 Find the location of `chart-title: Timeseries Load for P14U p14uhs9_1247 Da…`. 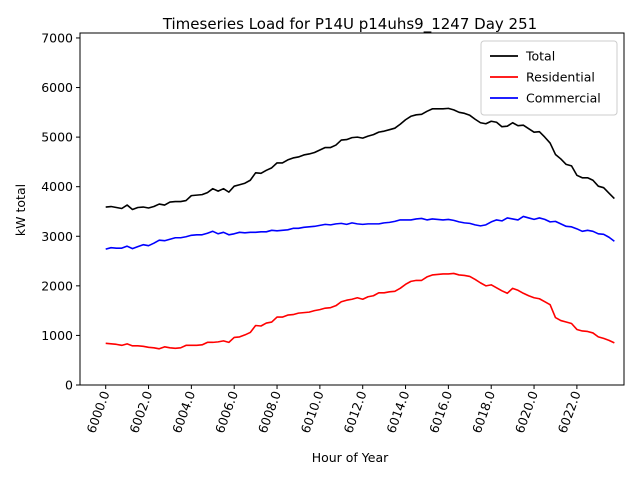

chart-title: Timeseries Load for P14U p14uhs9_1247 Da… is located at coordinates (349, 24).